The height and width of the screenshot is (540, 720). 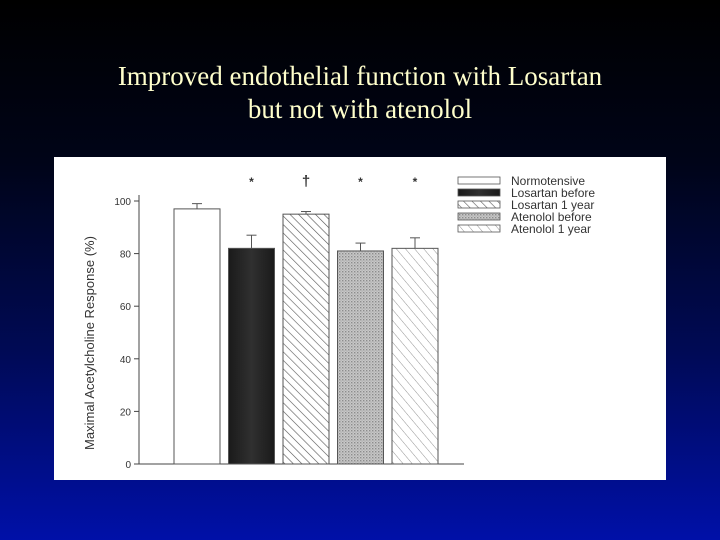 What do you see at coordinates (89, 343) in the screenshot?
I see `y-axis-label: Maximal Acetylcholine Response (%)` at bounding box center [89, 343].